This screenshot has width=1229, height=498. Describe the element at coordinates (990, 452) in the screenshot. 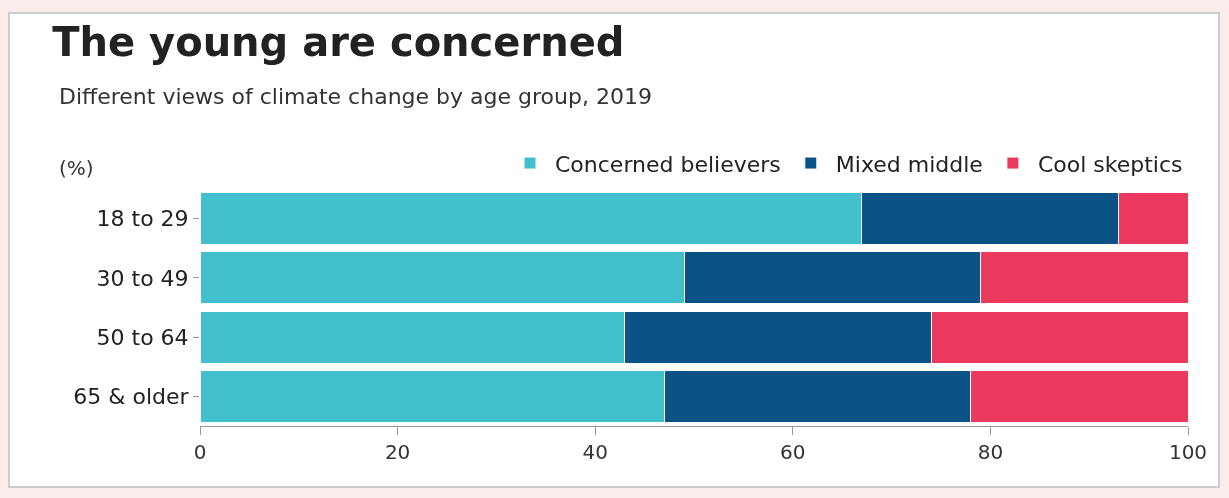

I see `x-tick-label: 80` at that location.